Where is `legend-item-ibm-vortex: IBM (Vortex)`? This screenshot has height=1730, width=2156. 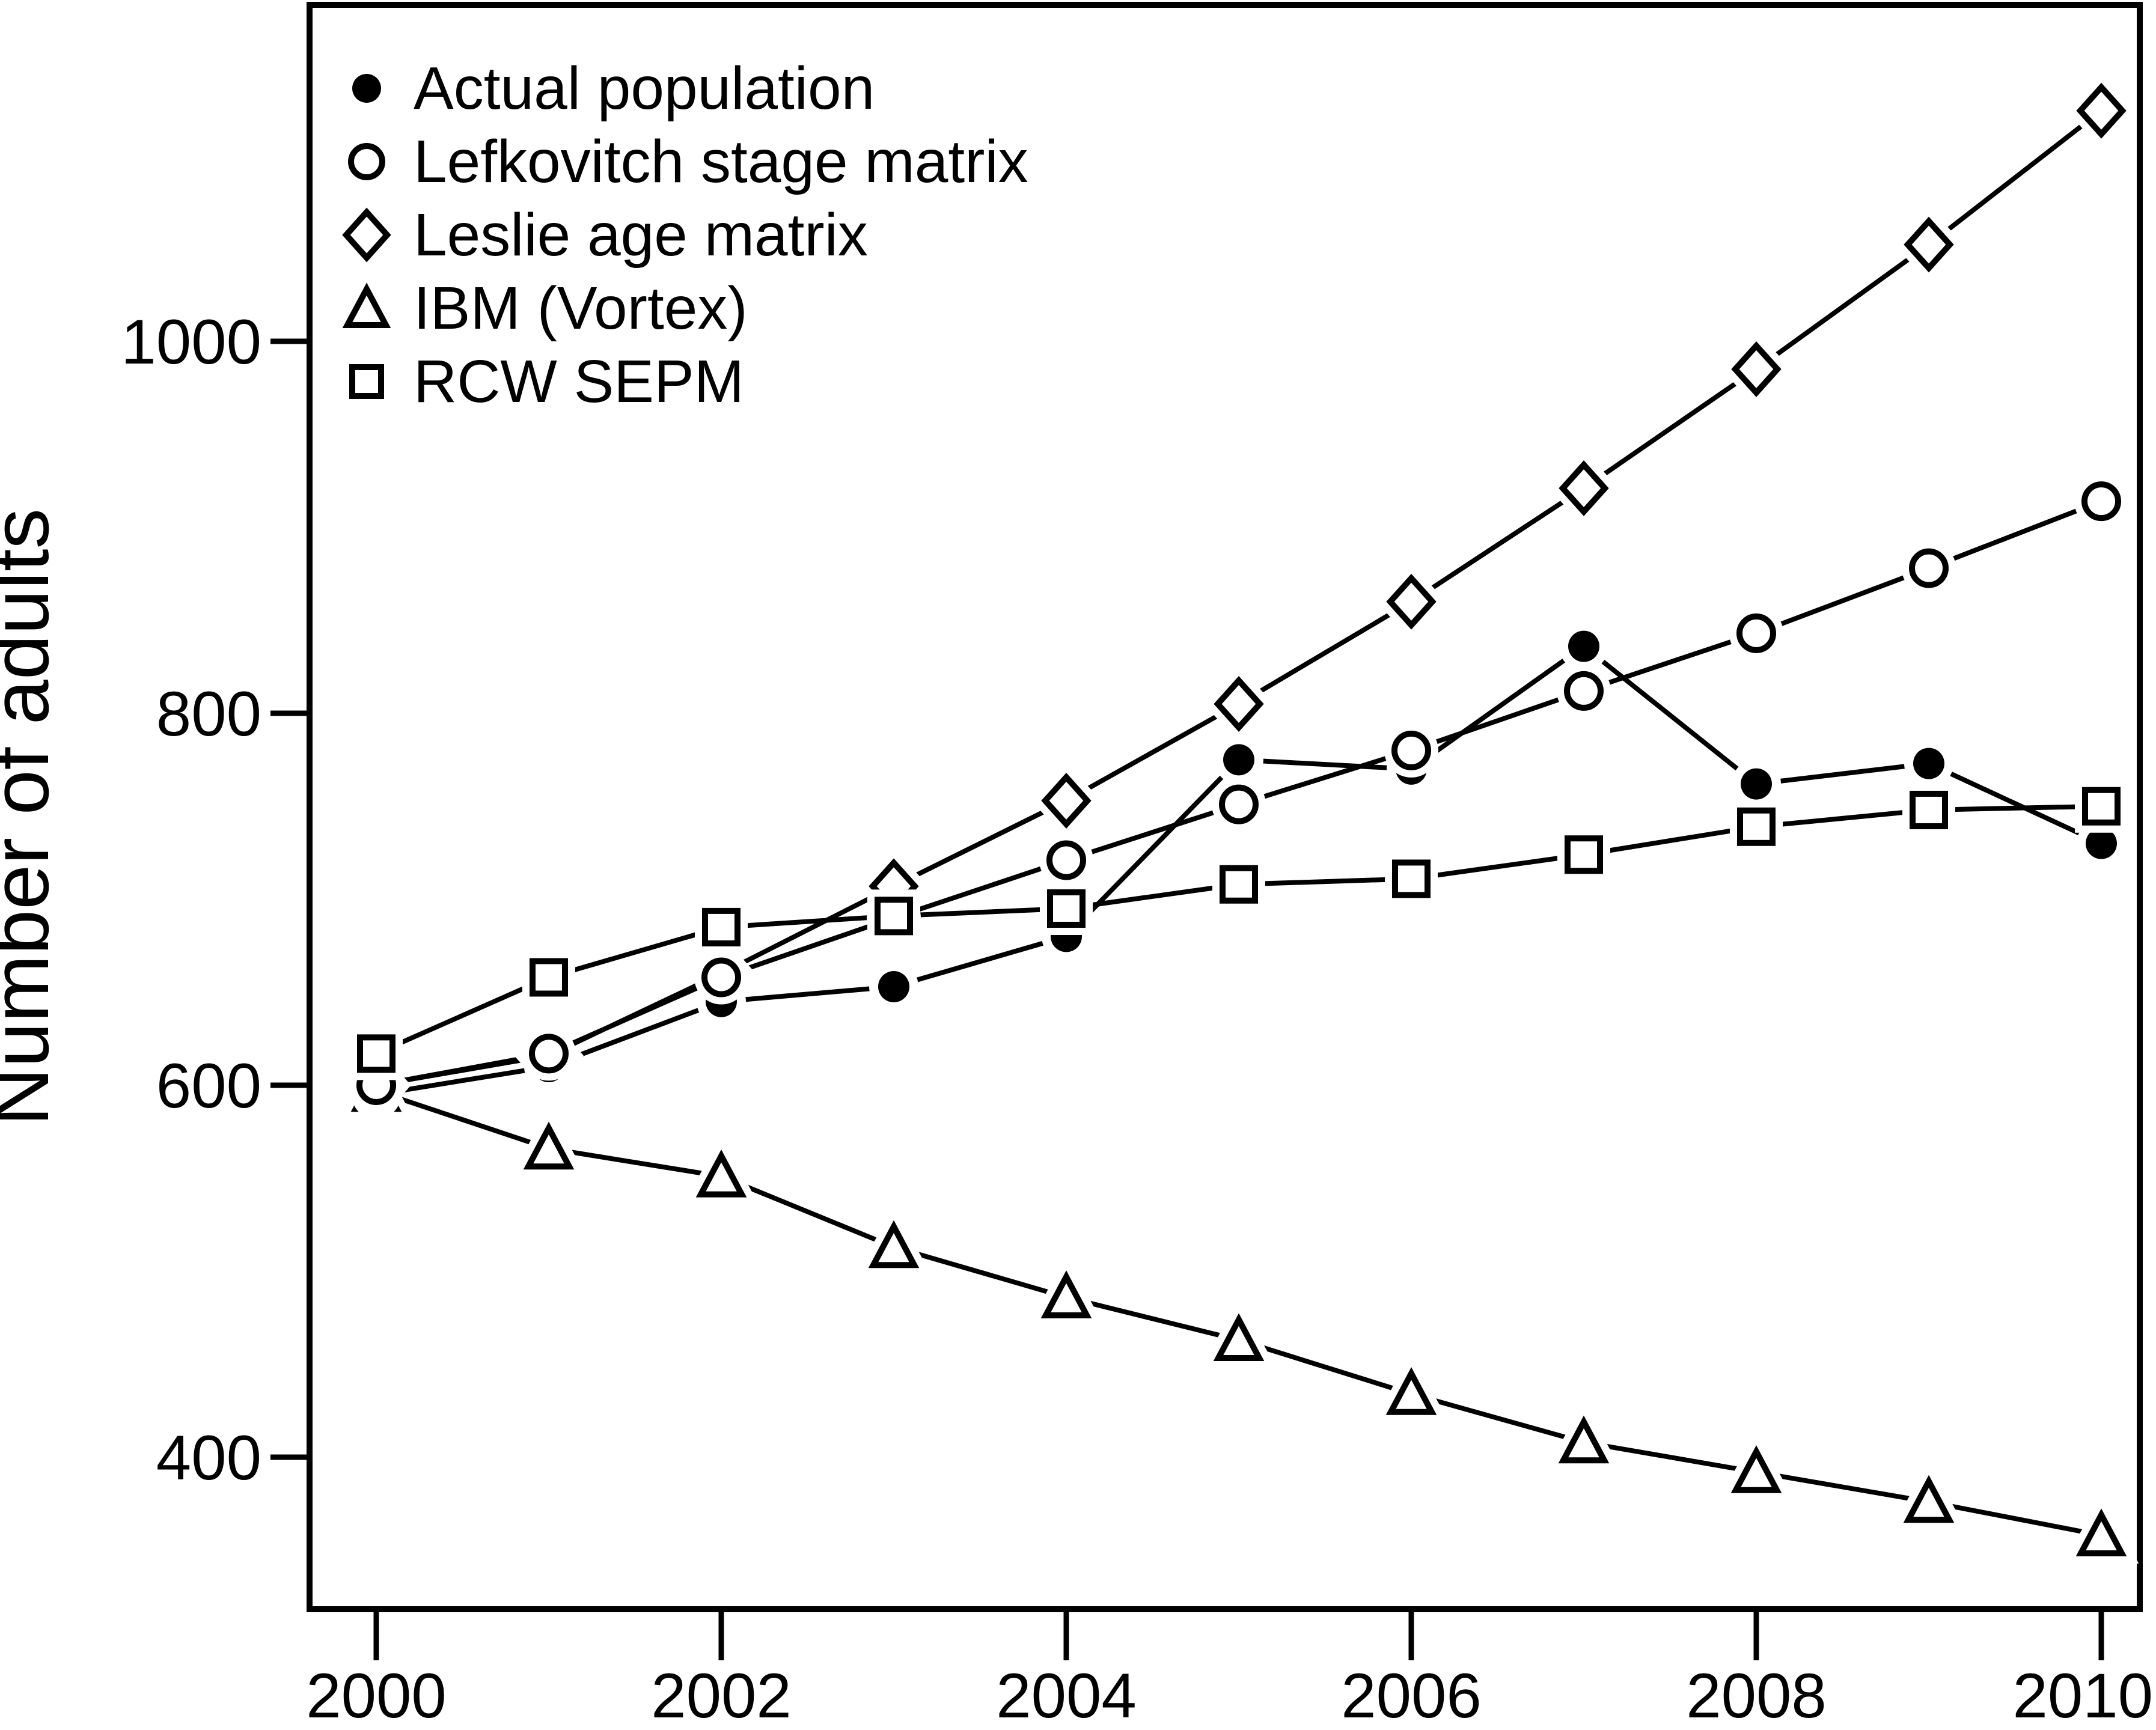 legend-item-ibm-vortex: IBM (Vortex) is located at coordinates (683, 308).